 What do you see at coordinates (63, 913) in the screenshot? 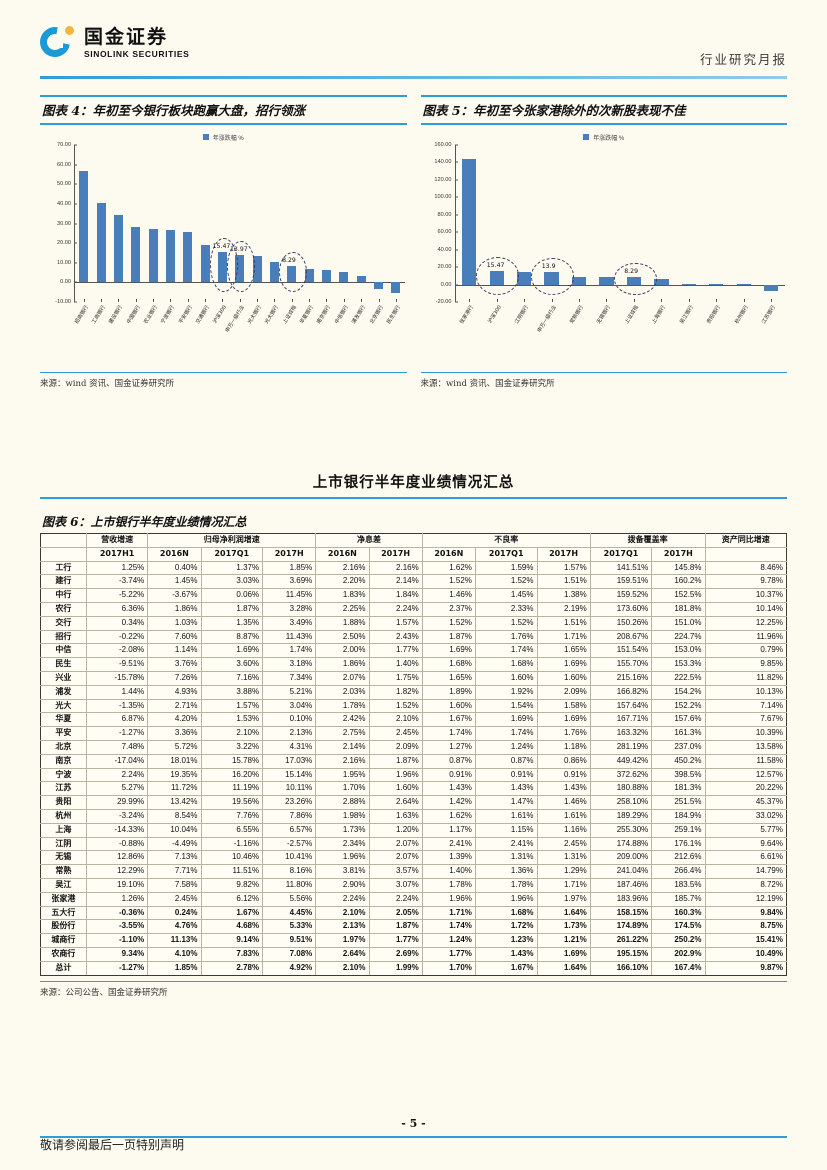
I see `bank-name-cell: 五大行` at bounding box center [63, 913].